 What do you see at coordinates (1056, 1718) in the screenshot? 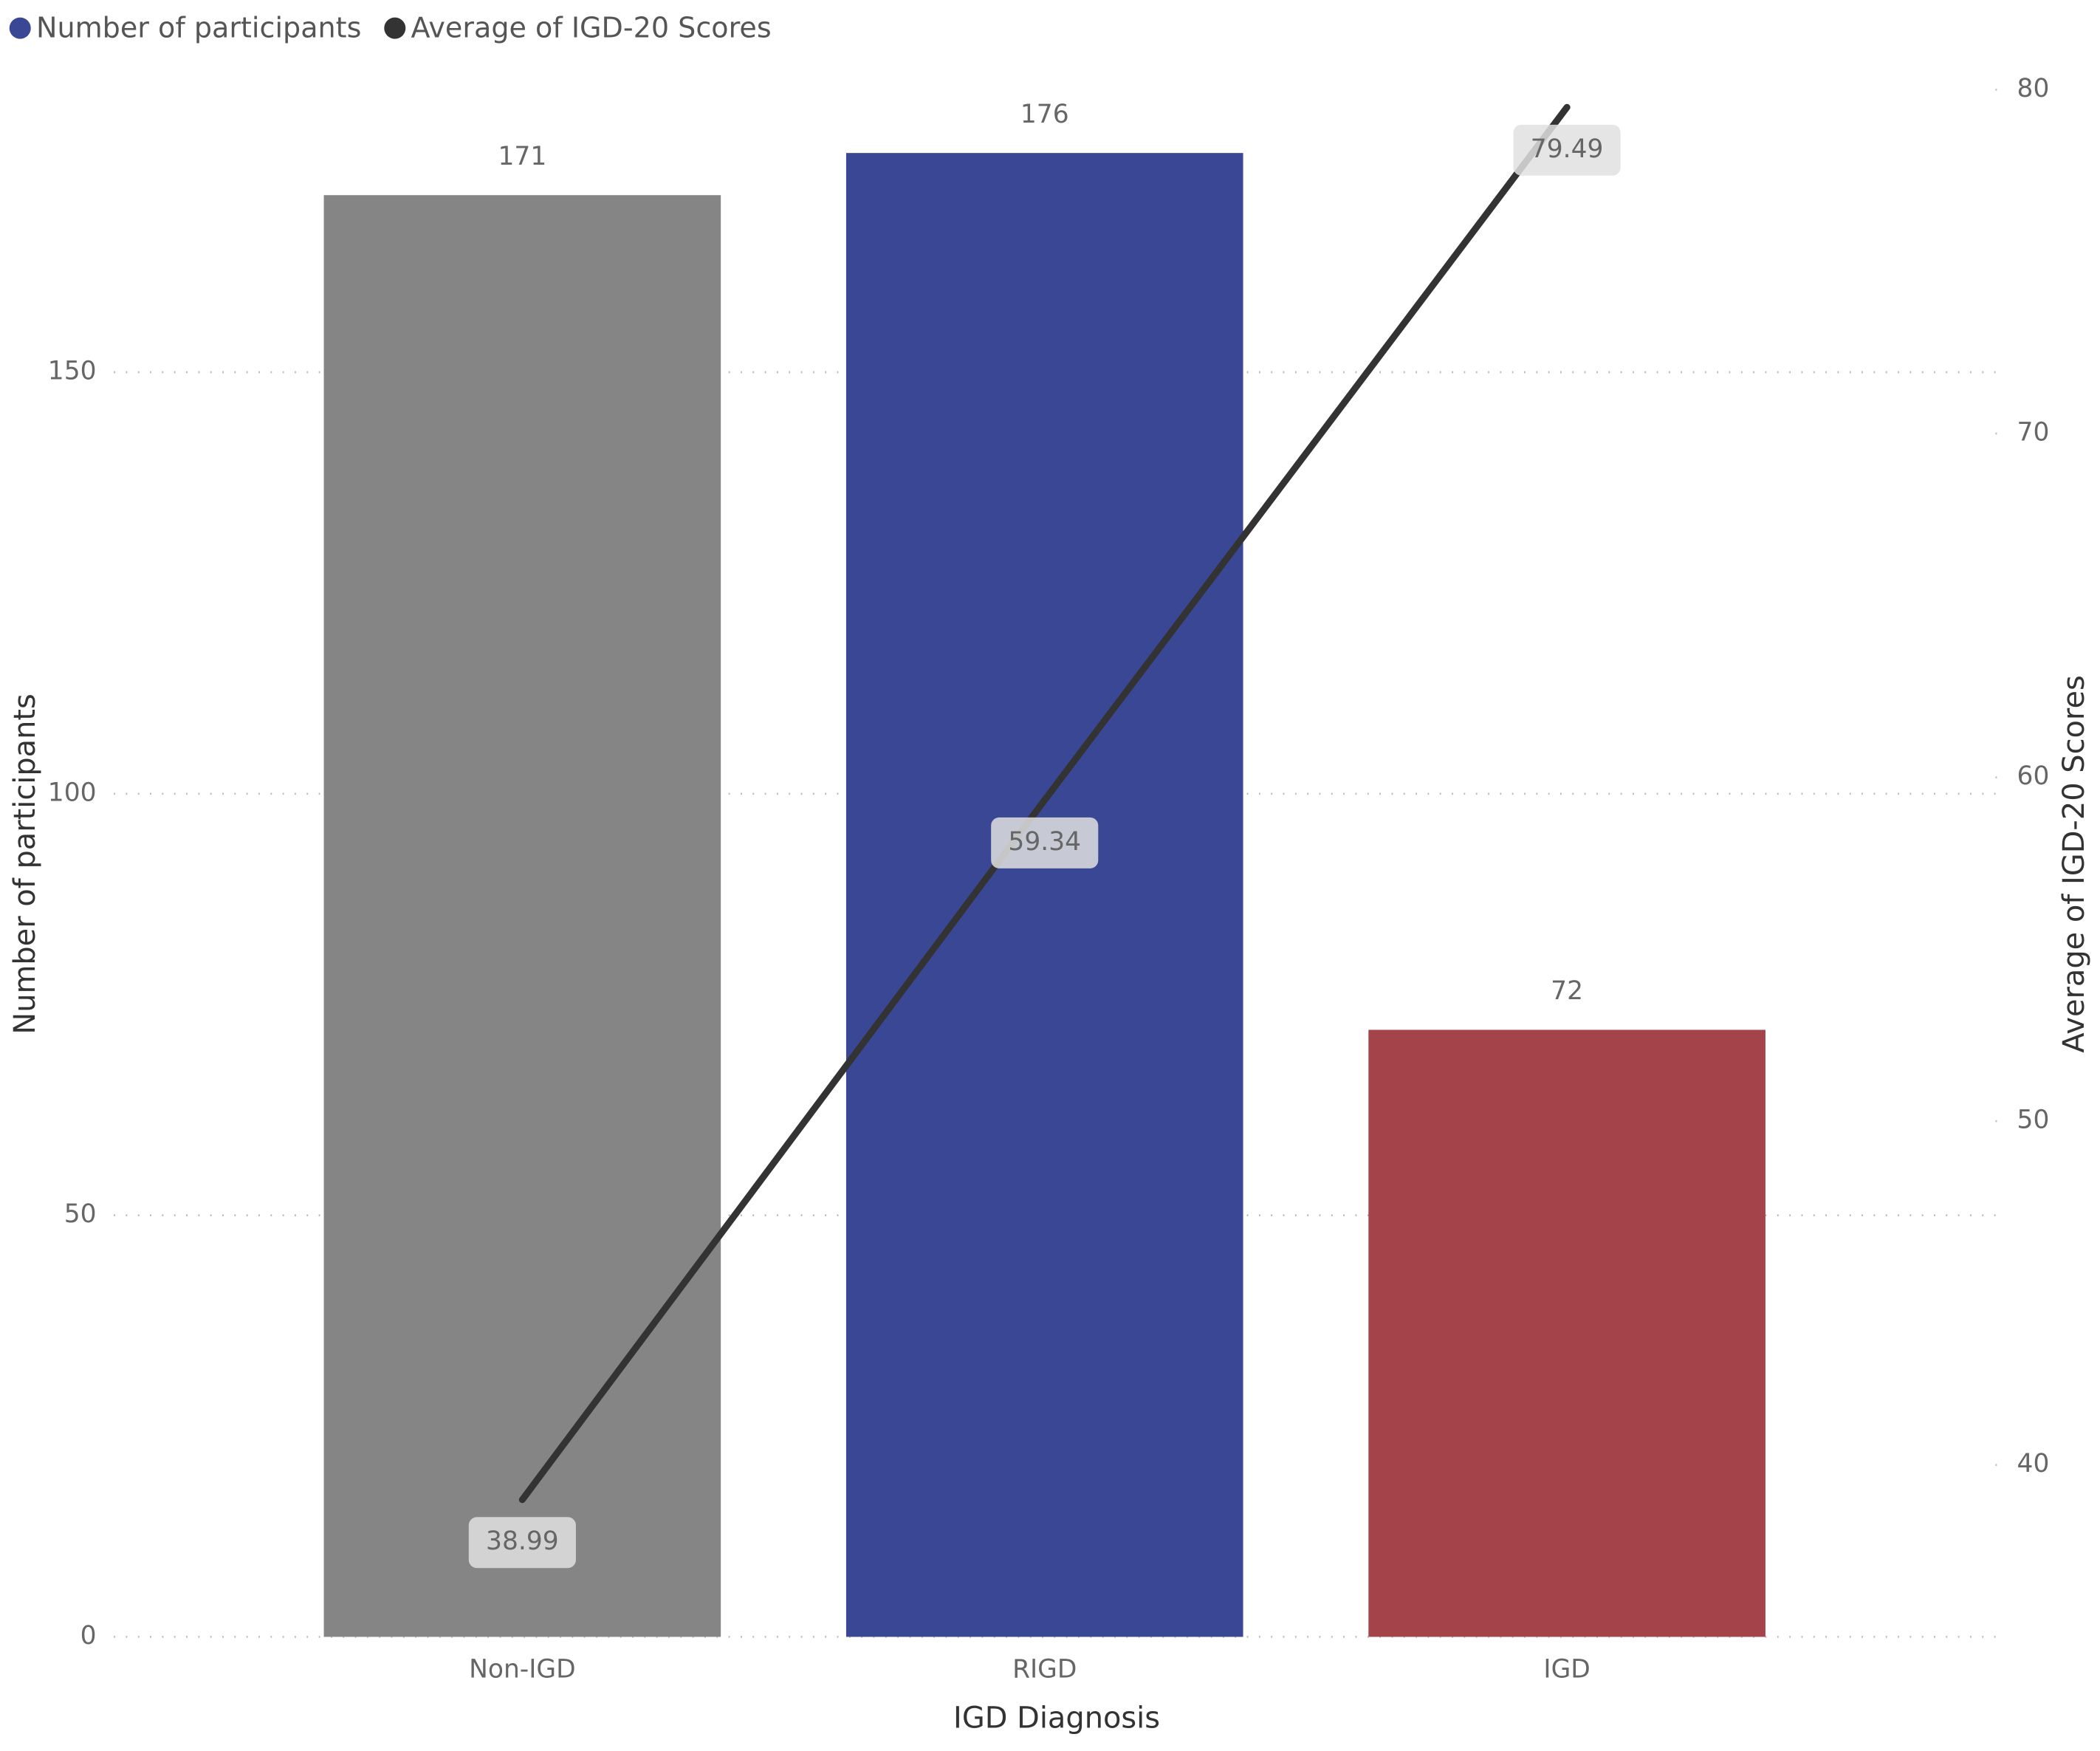
I see `x-axis-title: IGD Diagnosis` at bounding box center [1056, 1718].